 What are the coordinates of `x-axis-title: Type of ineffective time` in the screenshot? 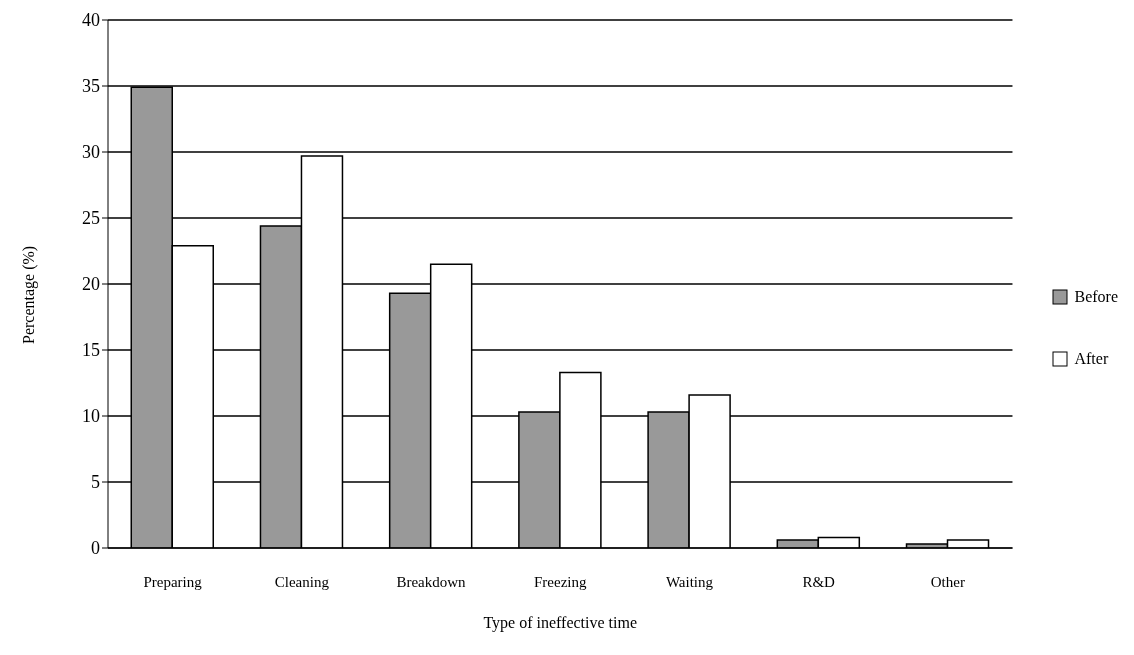 It's located at (560, 623).